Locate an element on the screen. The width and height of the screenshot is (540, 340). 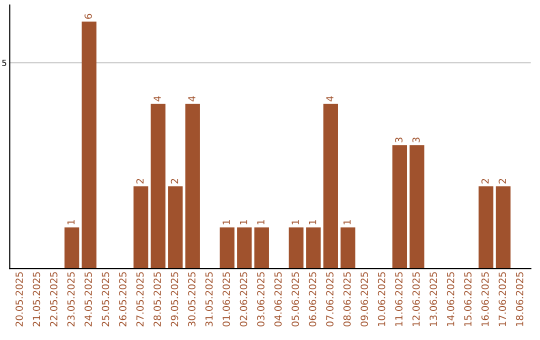
x-tick-label: 03.06.2025 is located at coordinates (260, 299).